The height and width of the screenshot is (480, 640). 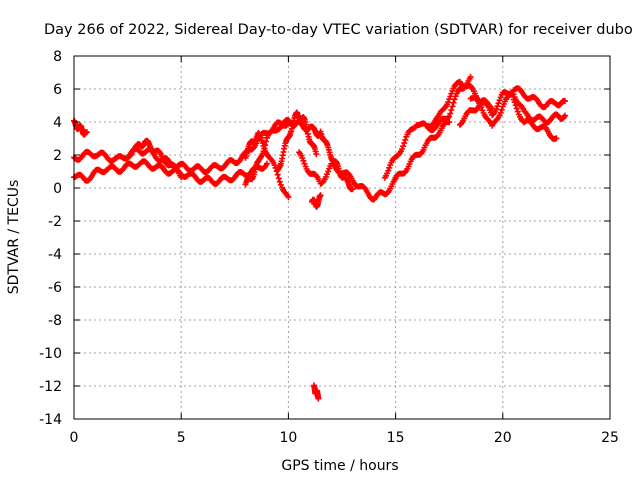 I want to click on series-track-m, so click(x=422, y=150).